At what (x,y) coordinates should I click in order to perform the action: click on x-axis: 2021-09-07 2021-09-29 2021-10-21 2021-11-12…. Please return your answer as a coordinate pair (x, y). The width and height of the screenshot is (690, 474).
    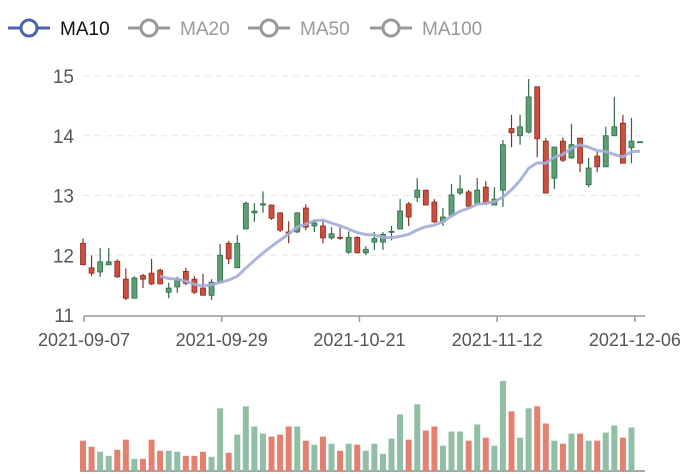
    Looking at the image, I should click on (359, 332).